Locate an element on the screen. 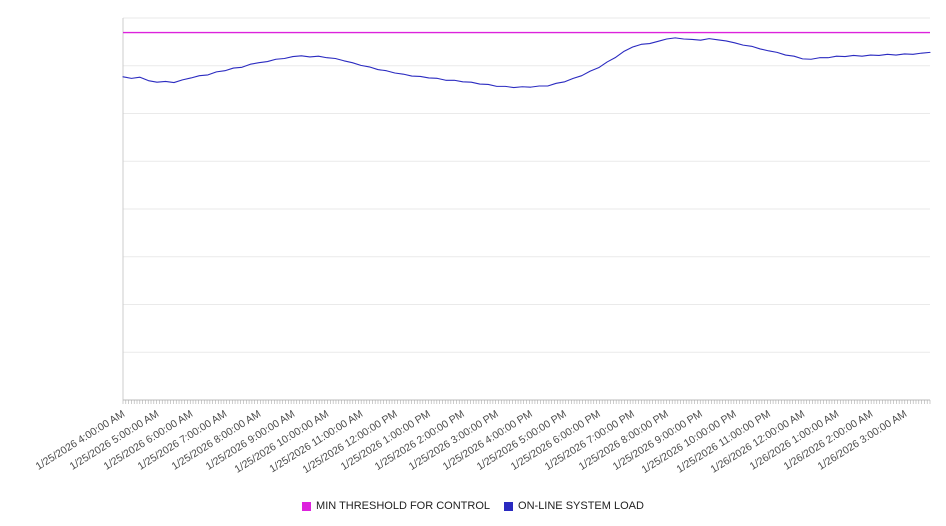 The height and width of the screenshot is (526, 946). legend-item-load: ON-LINE SYSTEM LOAD is located at coordinates (574, 506).